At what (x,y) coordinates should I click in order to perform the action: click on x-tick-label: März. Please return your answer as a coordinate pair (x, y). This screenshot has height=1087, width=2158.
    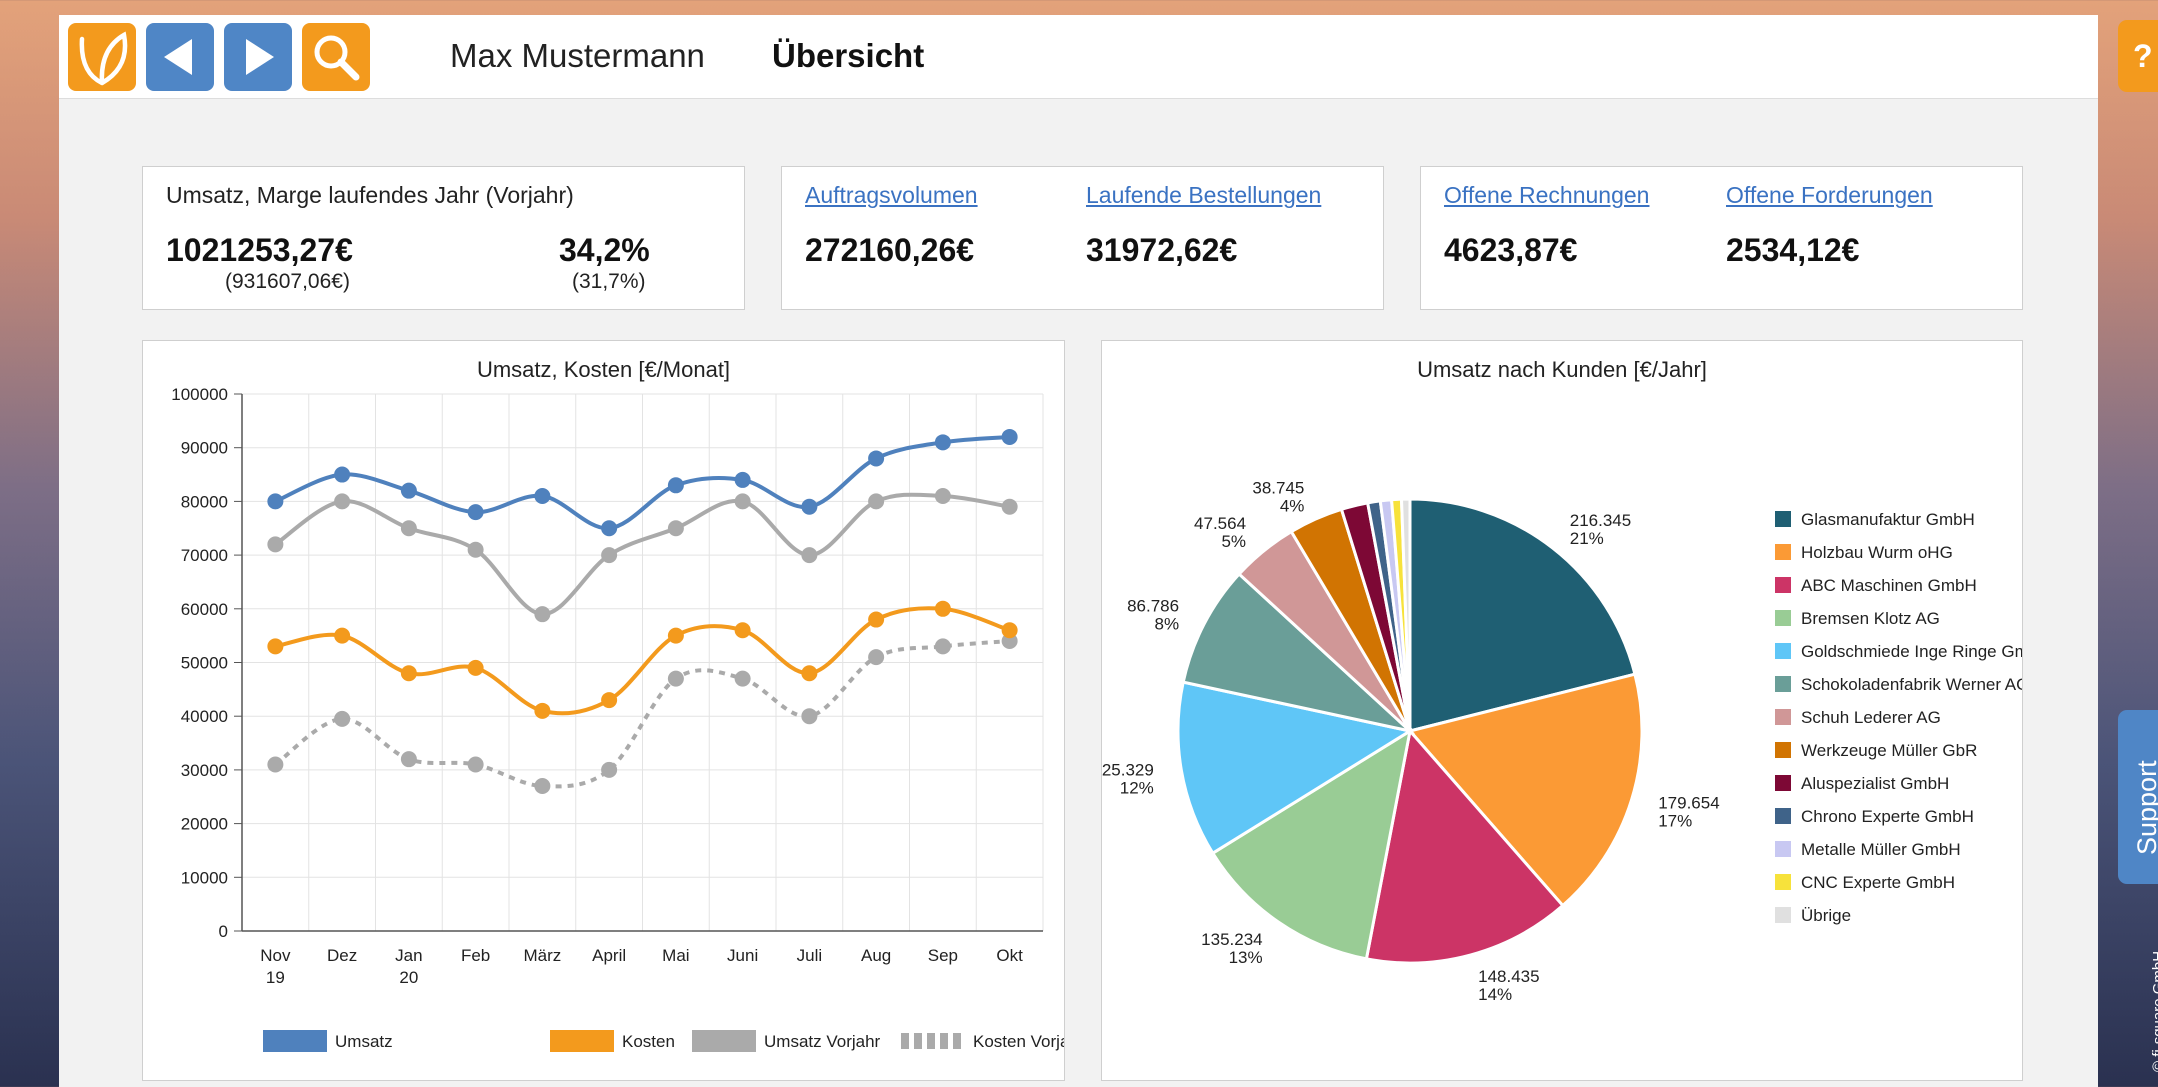
    Looking at the image, I should click on (542, 955).